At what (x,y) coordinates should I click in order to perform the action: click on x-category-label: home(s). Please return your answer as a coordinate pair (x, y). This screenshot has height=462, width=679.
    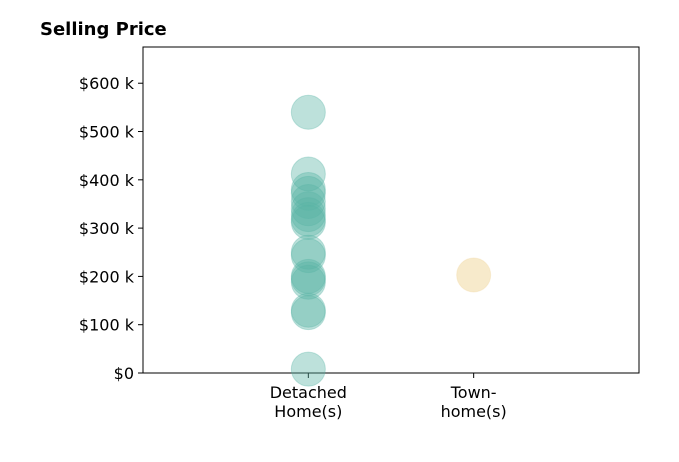
    Looking at the image, I should click on (474, 411).